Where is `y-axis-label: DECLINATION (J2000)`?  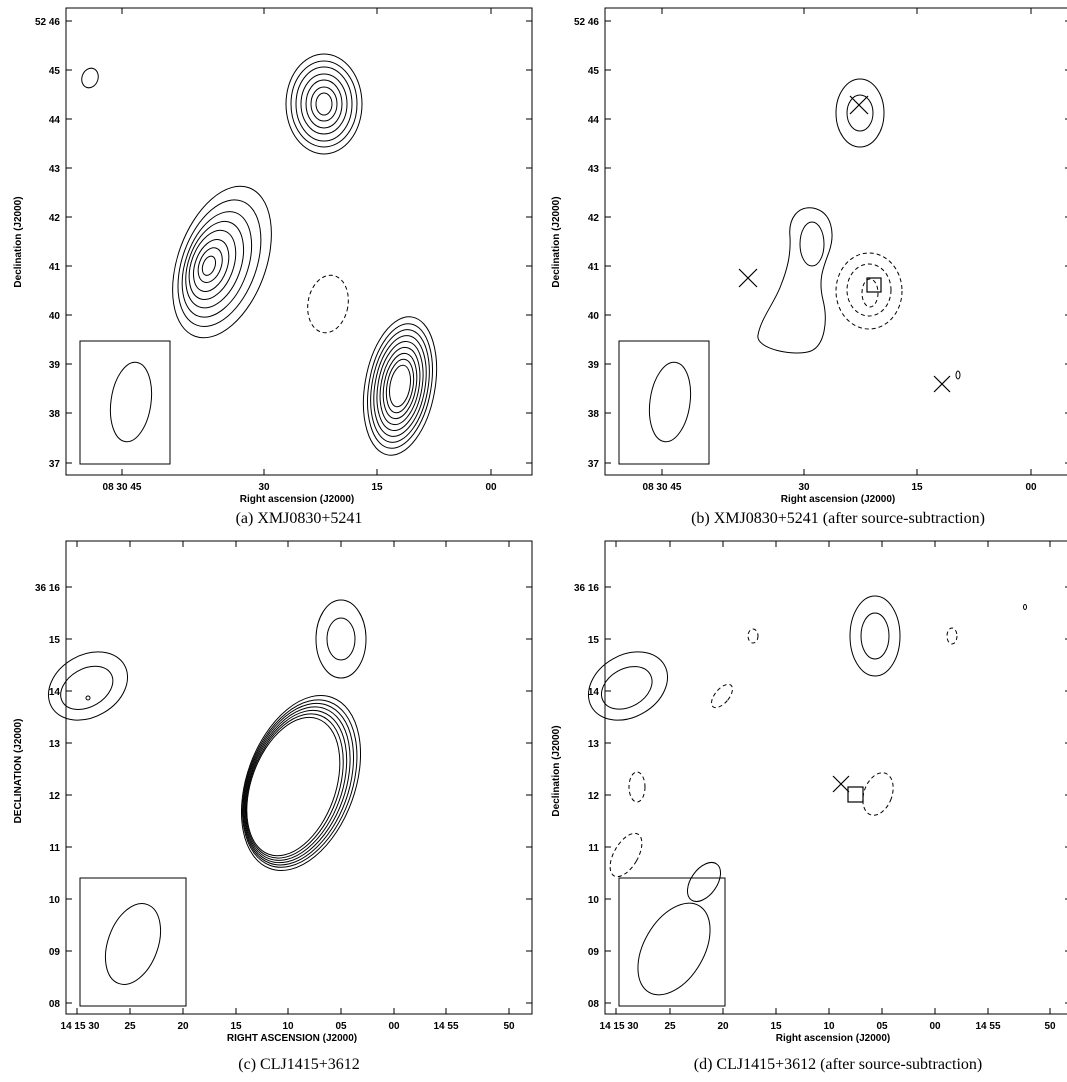 y-axis-label: DECLINATION (J2000) is located at coordinates (18, 771).